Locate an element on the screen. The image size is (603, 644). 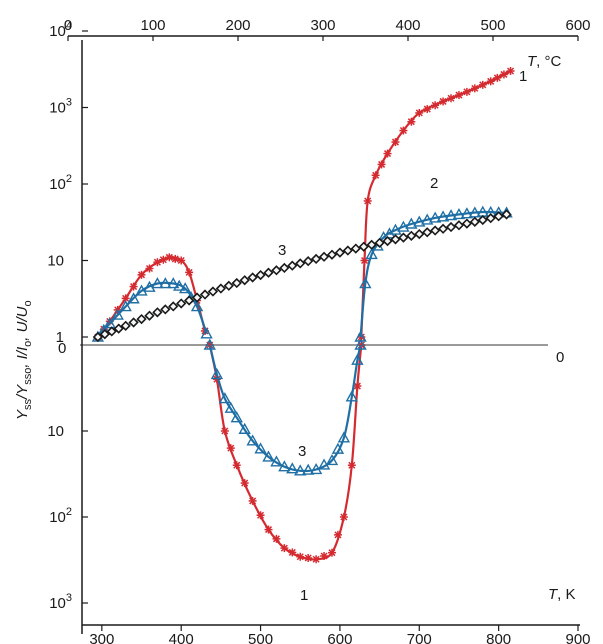
x-top-tick-label-400: 400 is located at coordinates (407, 25).